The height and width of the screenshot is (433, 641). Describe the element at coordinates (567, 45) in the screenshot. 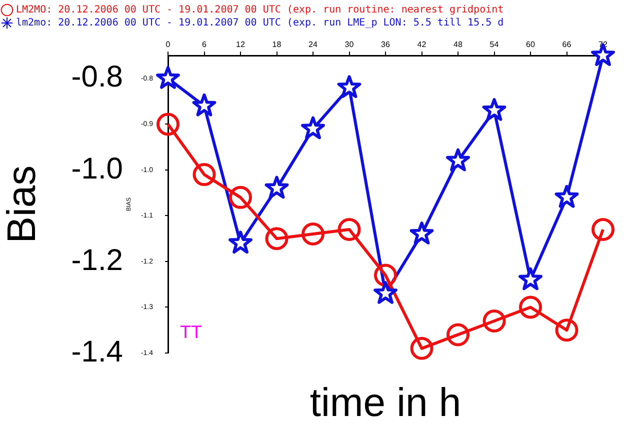

I see `x-tick-label: 66` at that location.